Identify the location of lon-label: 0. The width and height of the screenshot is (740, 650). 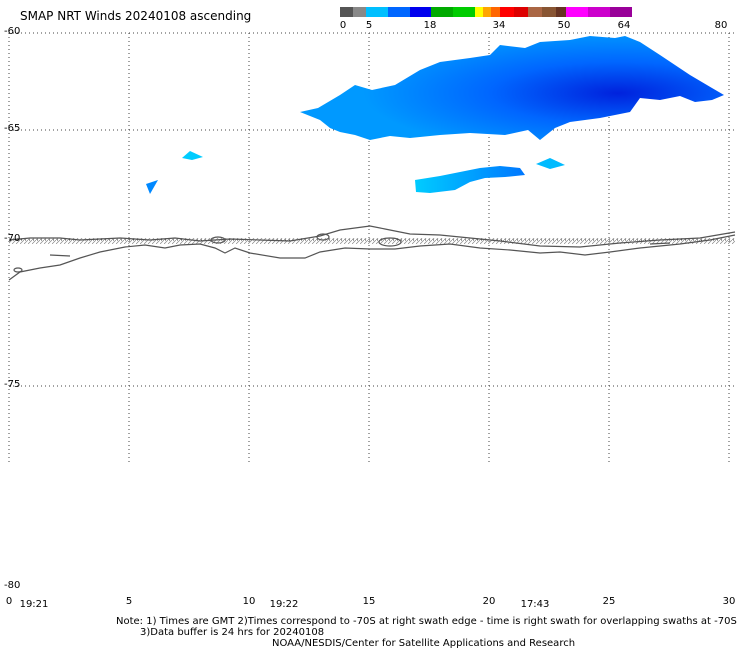
(9, 601).